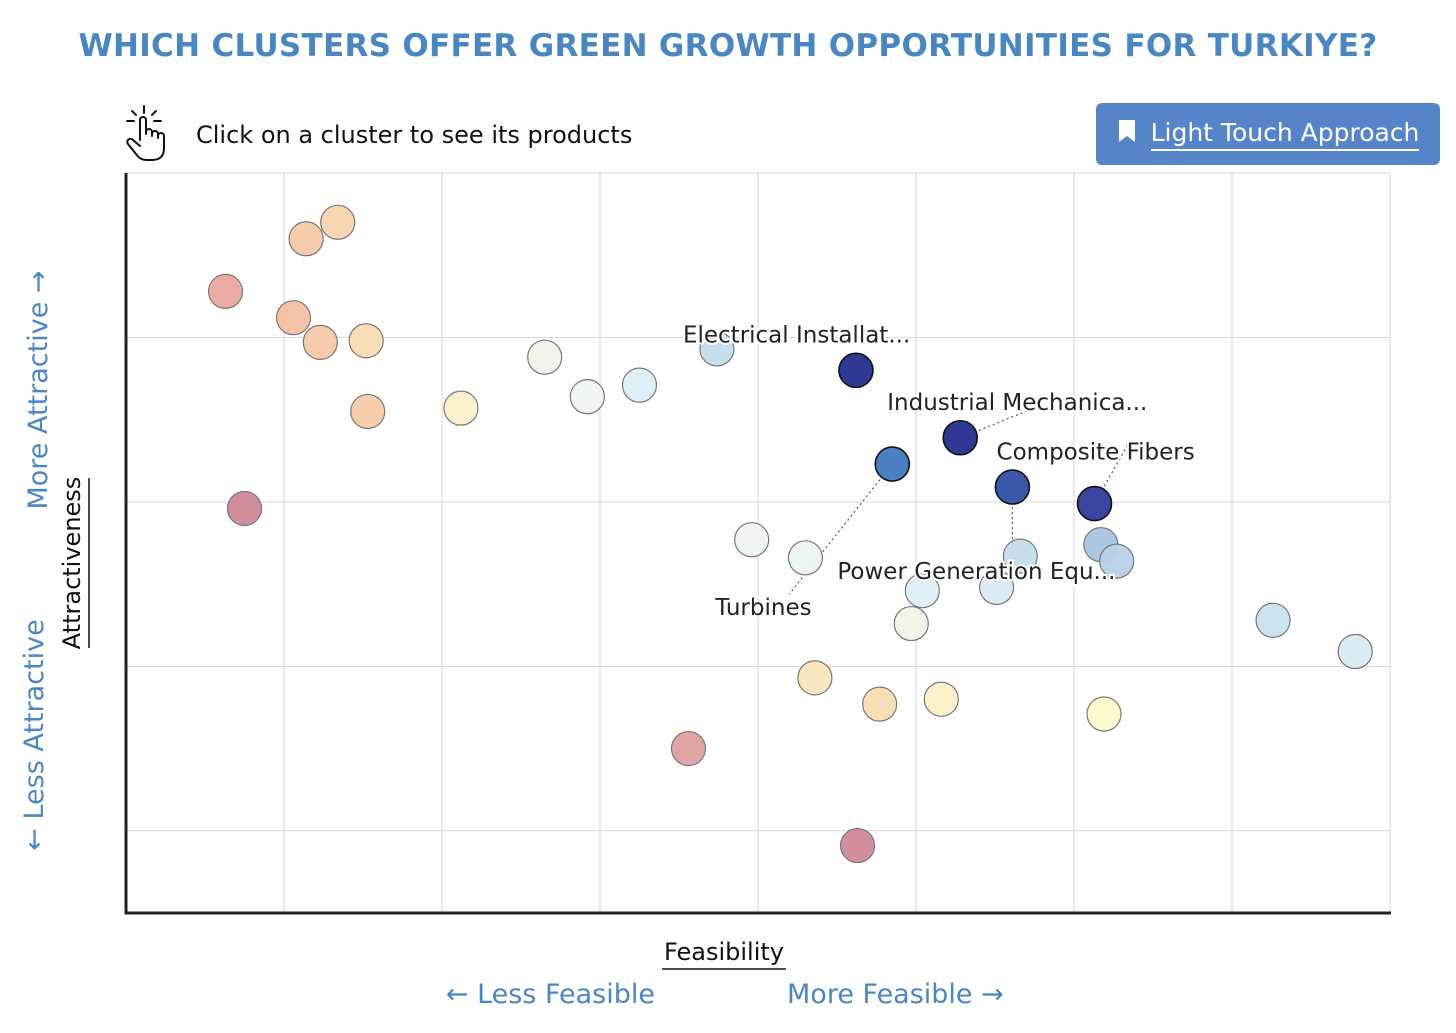  I want to click on light-touch-approach-button: Light Touch Approach, so click(1268, 134).